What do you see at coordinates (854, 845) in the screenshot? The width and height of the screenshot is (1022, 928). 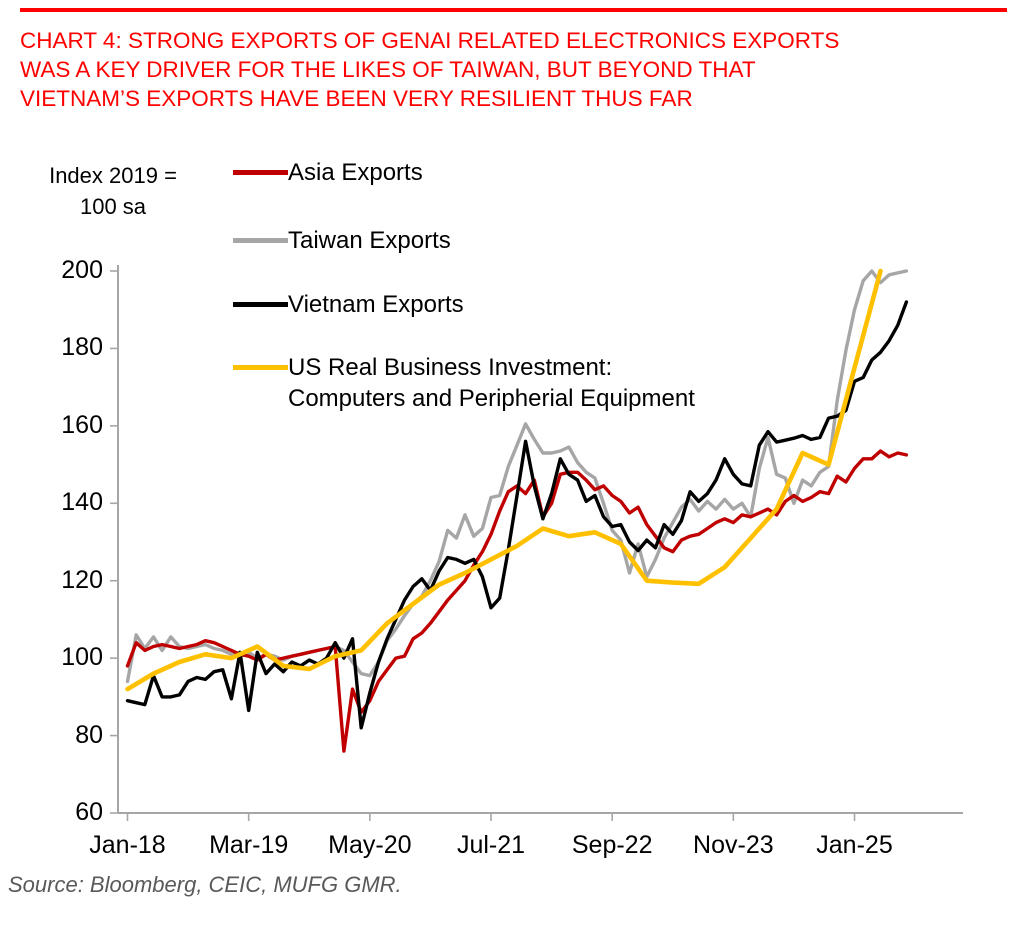 I see `x-tick-label-Jan-25: Jan-25` at bounding box center [854, 845].